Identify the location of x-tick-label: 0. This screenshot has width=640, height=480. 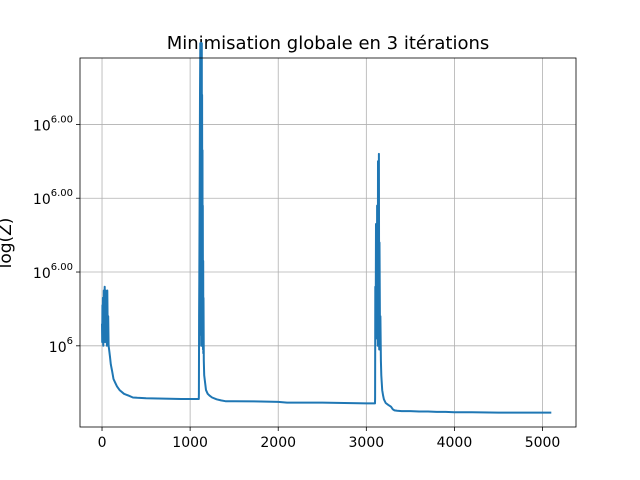
(102, 443).